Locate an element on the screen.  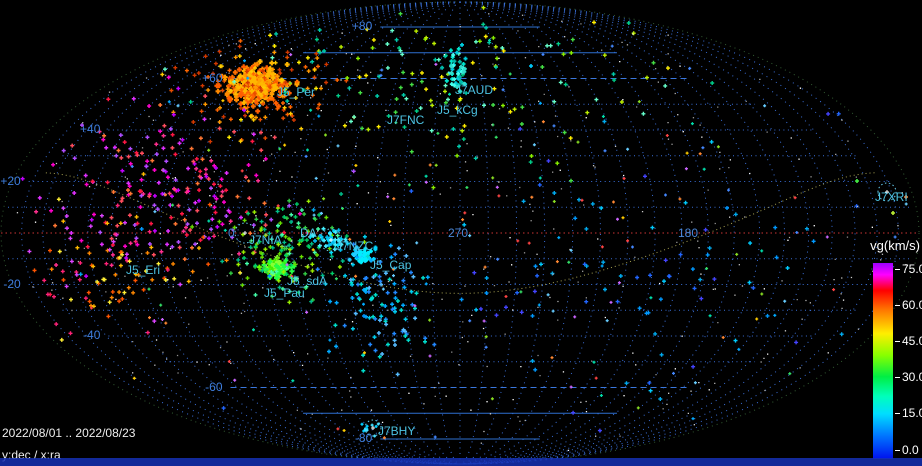
colorbar-tick-label: 45.0 is located at coordinates (912, 341).